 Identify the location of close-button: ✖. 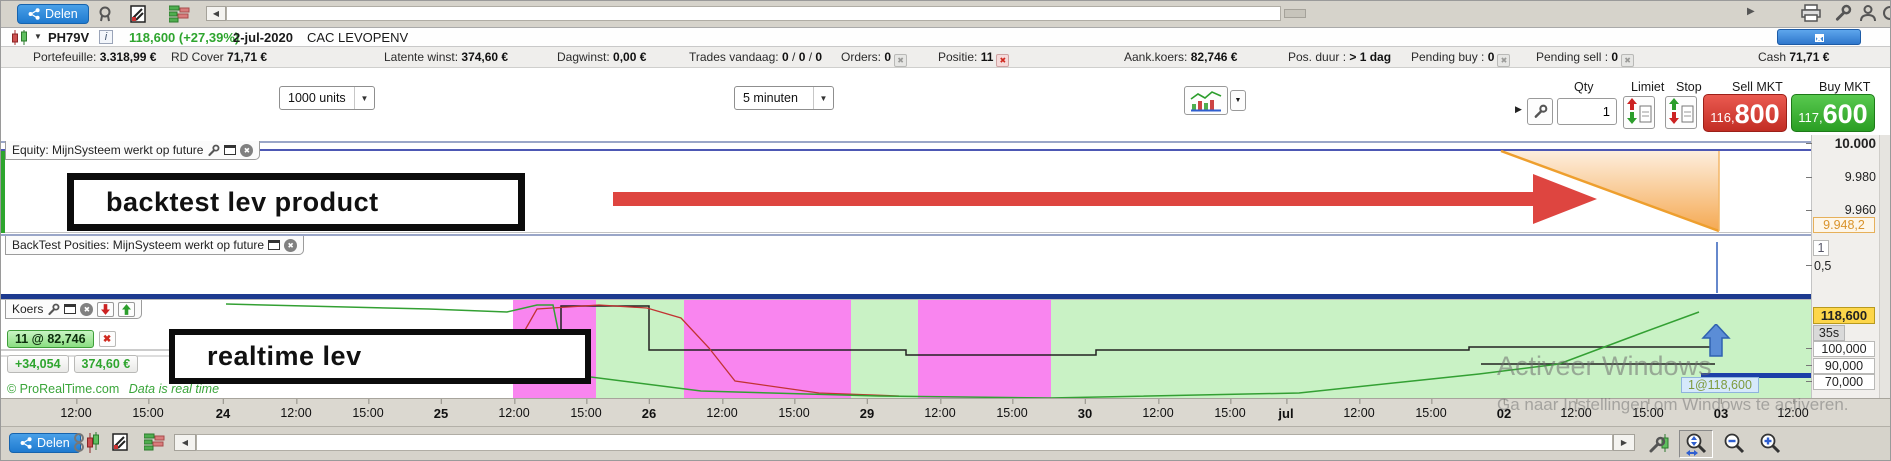
(1819, 38).